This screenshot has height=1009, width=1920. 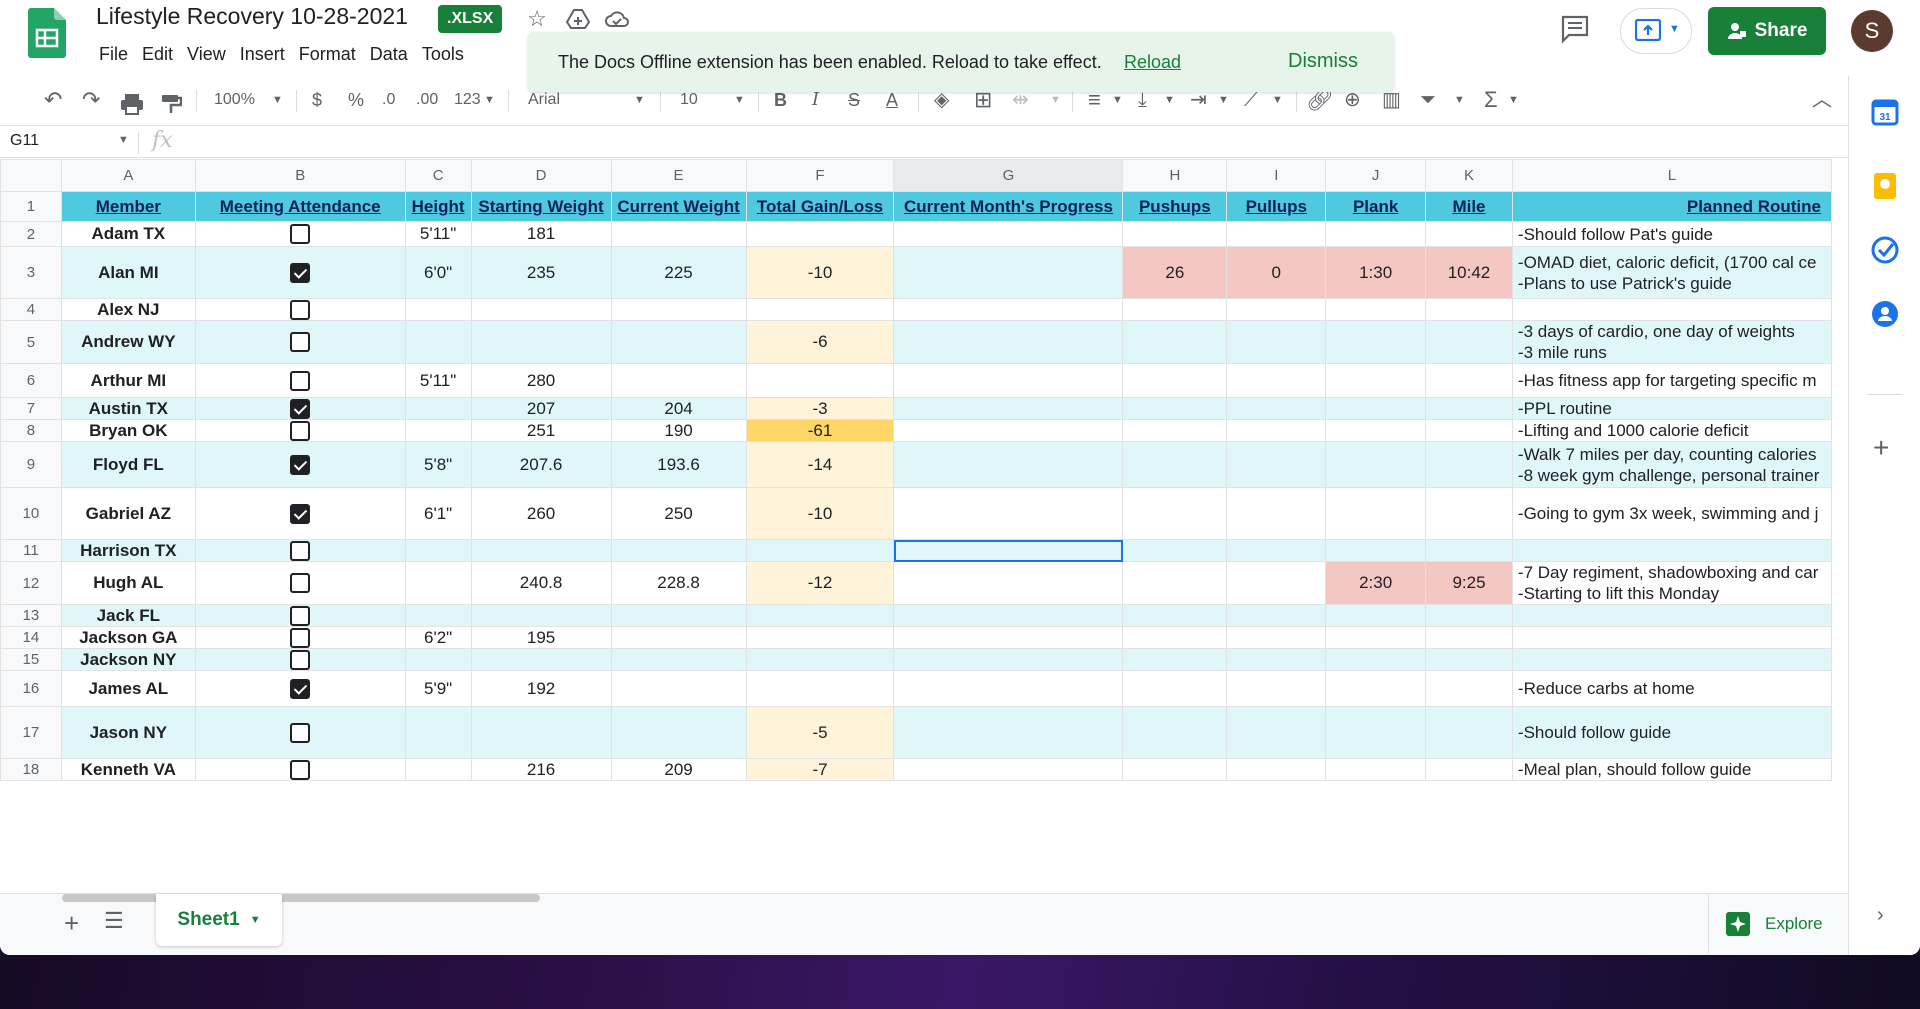 What do you see at coordinates (300, 206) in the screenshot?
I see `header-cell: Meeting Attendance` at bounding box center [300, 206].